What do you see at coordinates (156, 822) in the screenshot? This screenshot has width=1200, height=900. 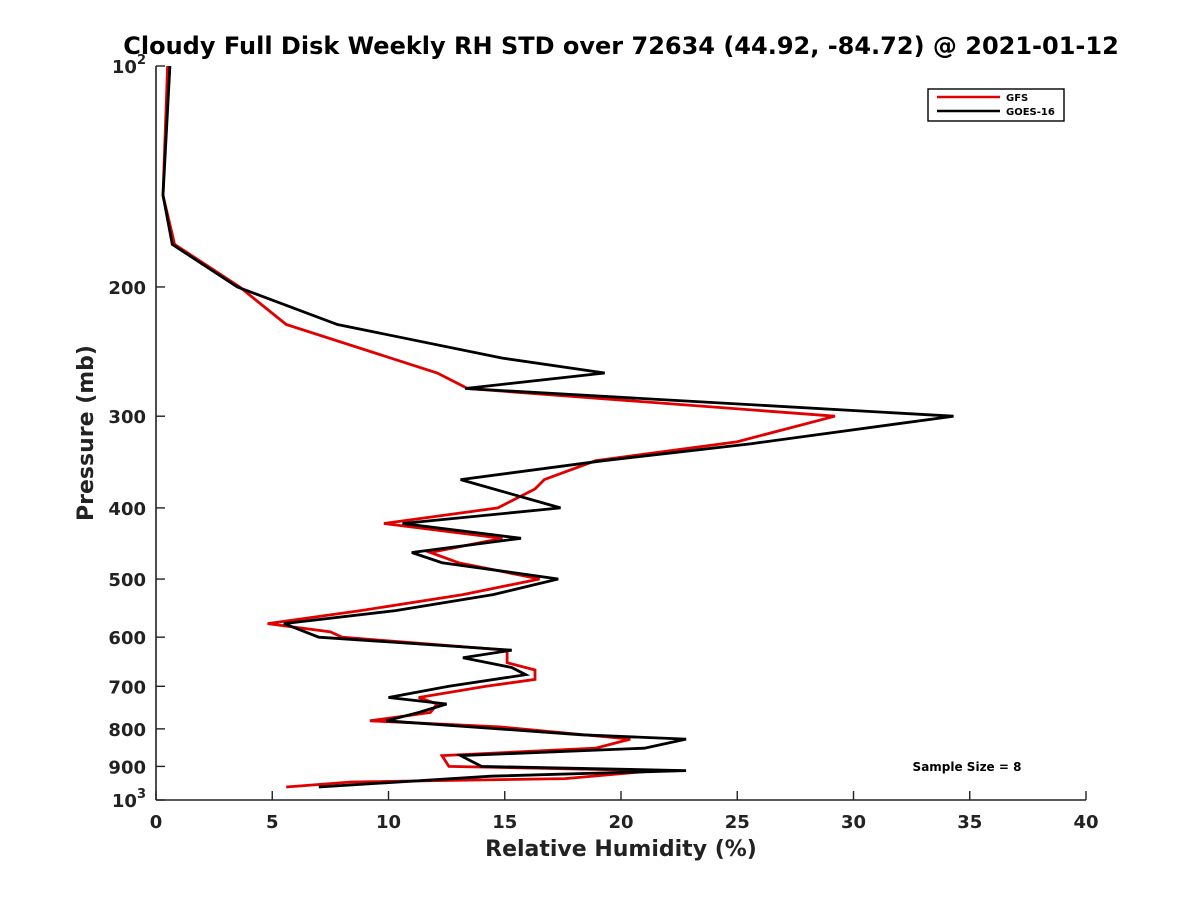 I see `x-tick-label: 0` at bounding box center [156, 822].